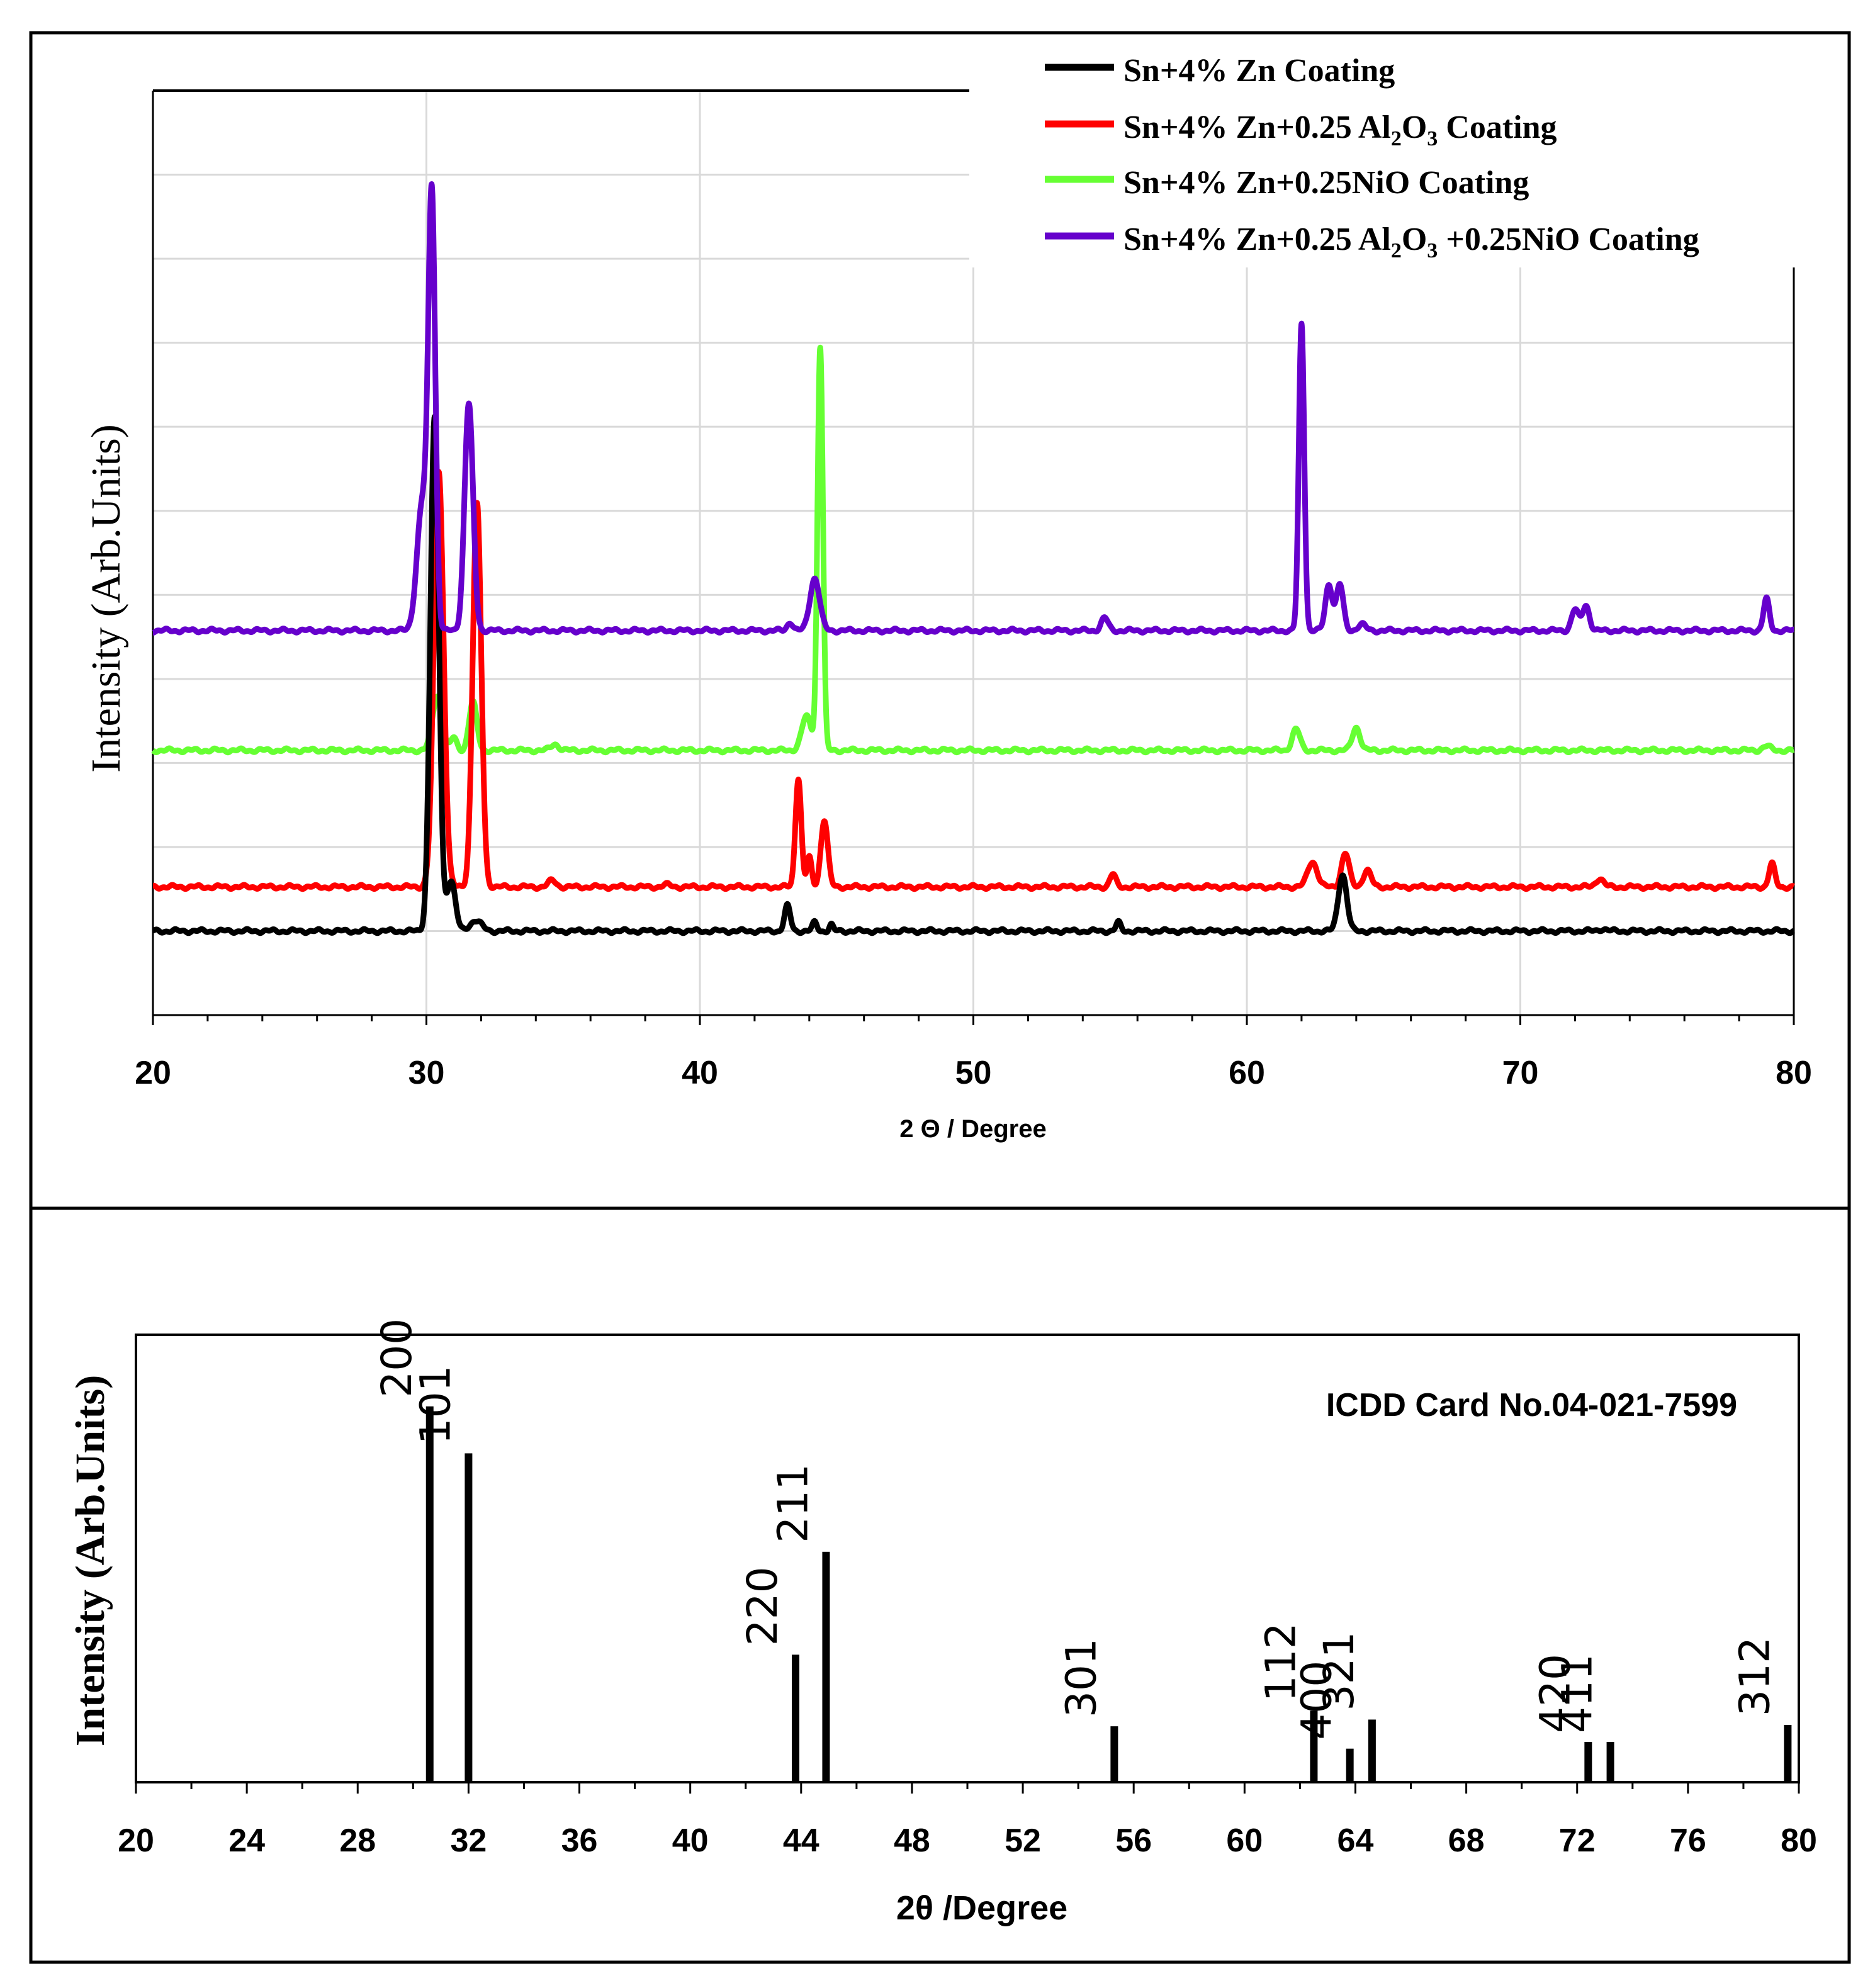  Describe the element at coordinates (90, 1560) in the screenshot. I see `bottom-y-axis-label: Intensity (Arb.Units)` at that location.